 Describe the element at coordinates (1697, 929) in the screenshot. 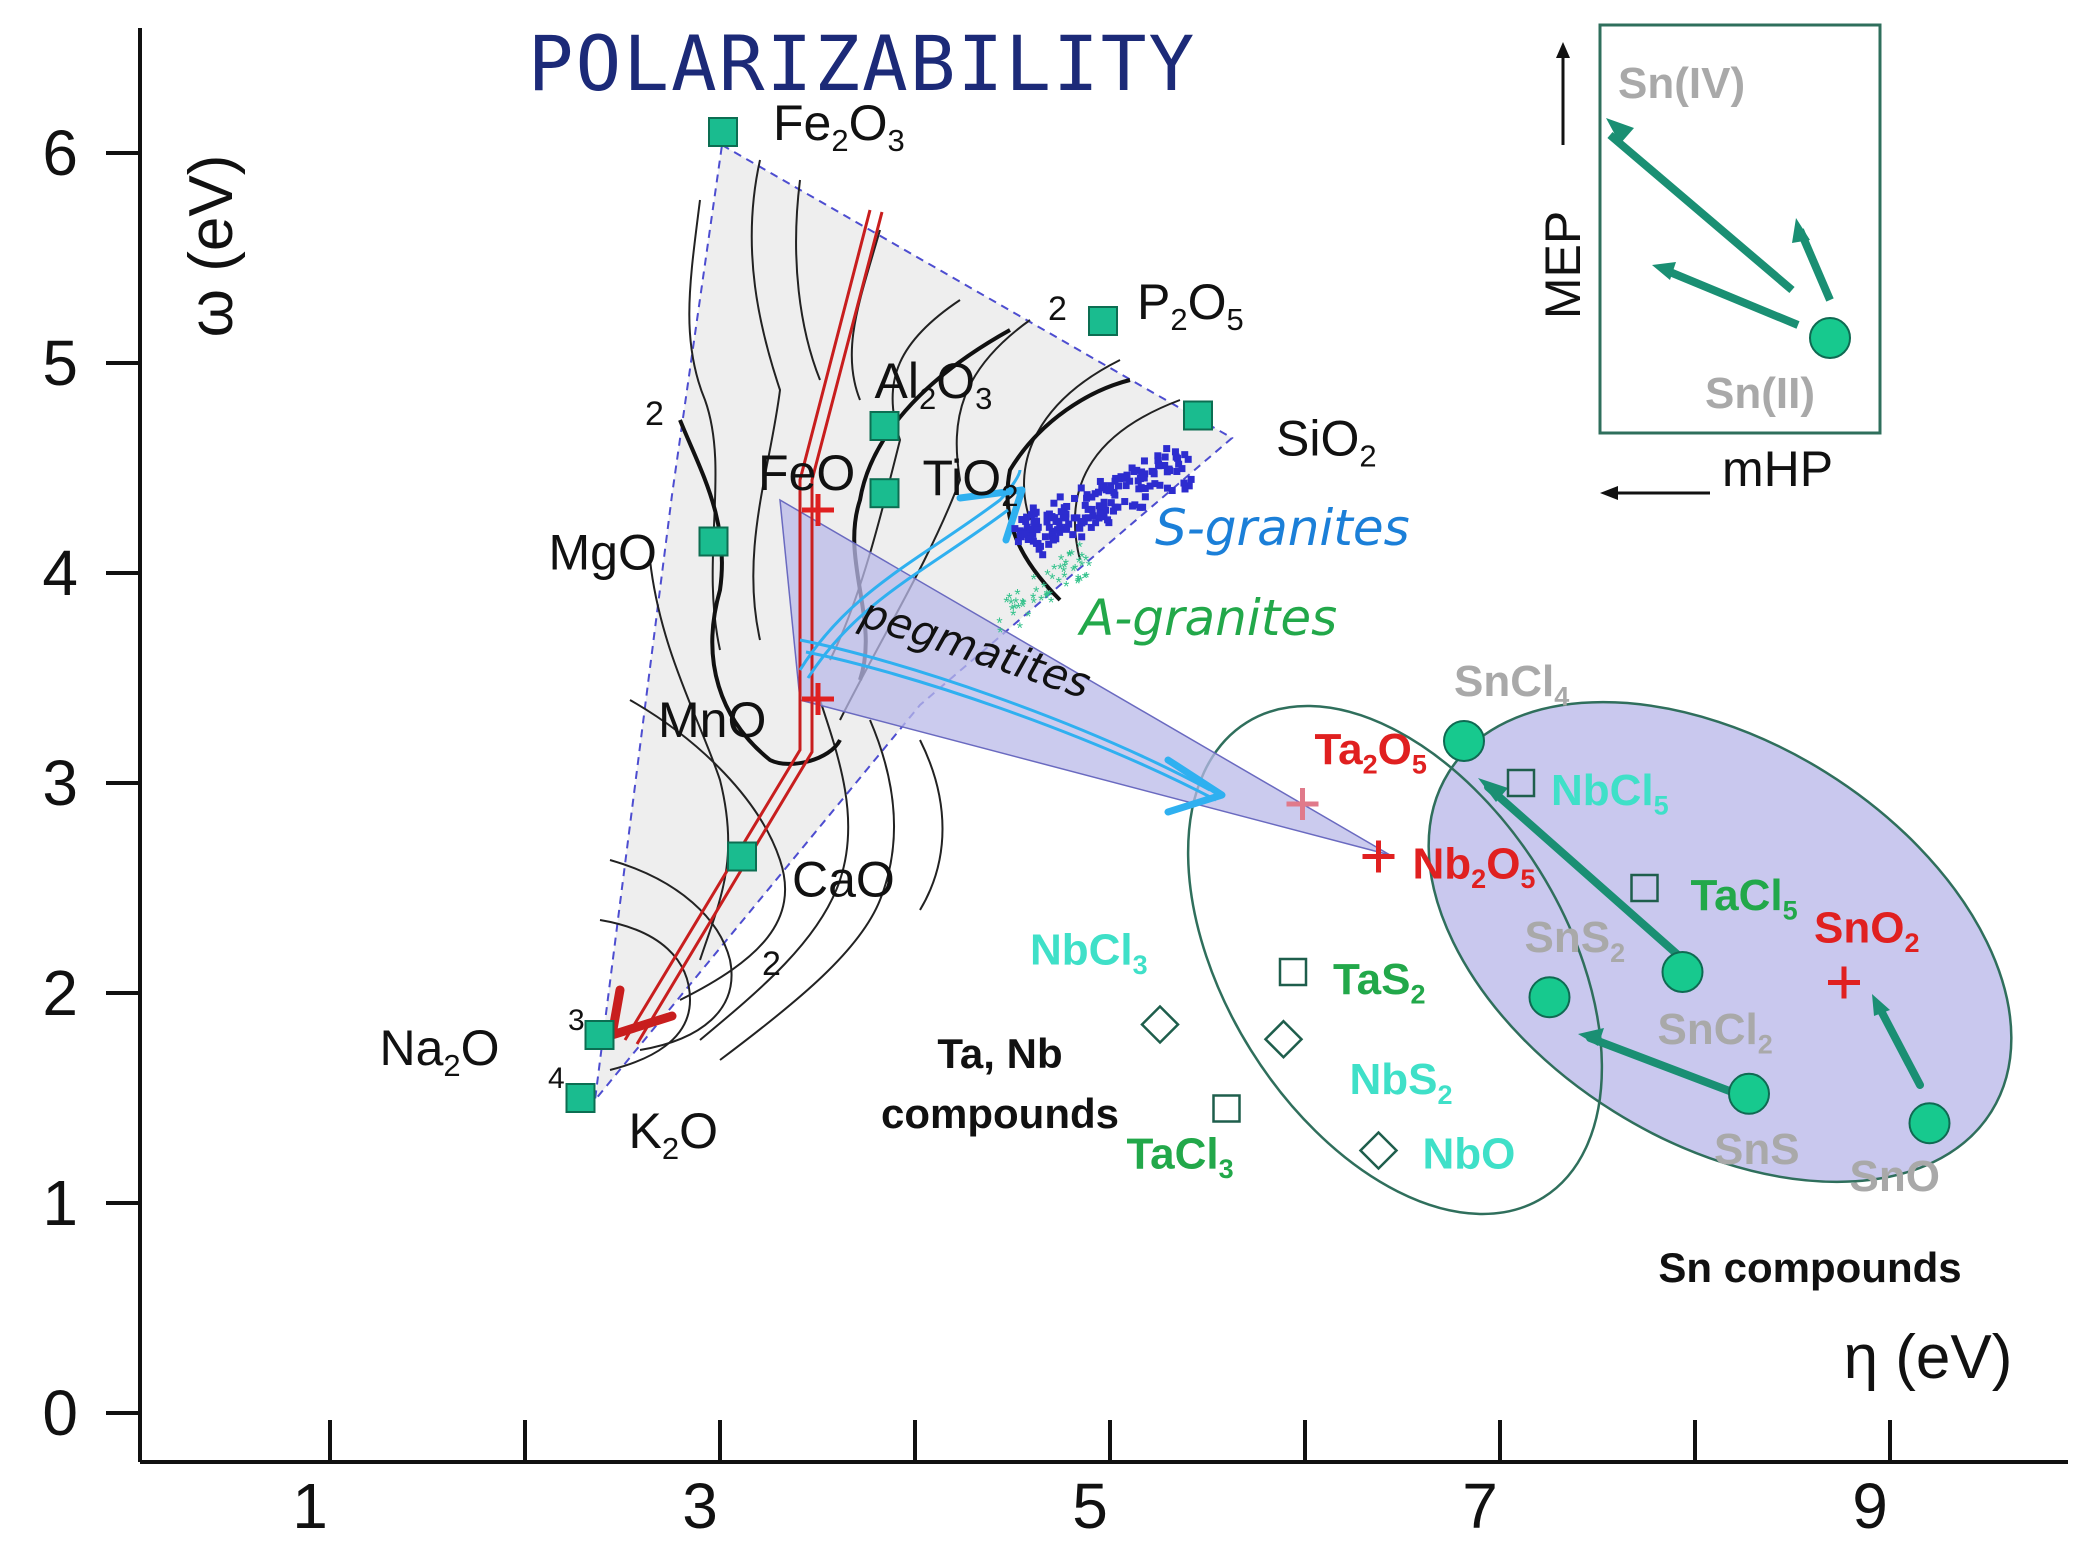

I see `sn-points: SnCl4 SnS2 SnCl2 SnS SnO SnO2` at that location.